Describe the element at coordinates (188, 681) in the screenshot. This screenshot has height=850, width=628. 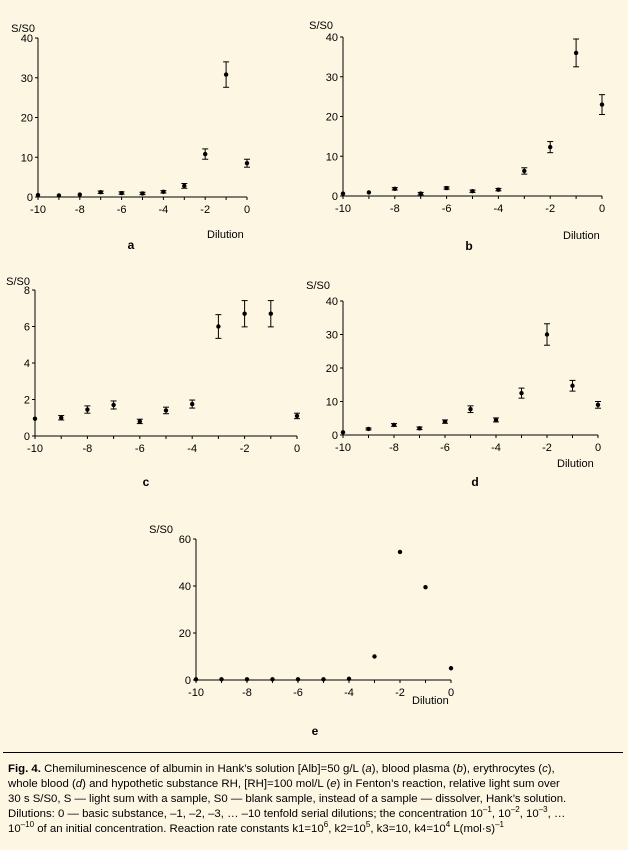
I see `y-tick-label: 0` at that location.